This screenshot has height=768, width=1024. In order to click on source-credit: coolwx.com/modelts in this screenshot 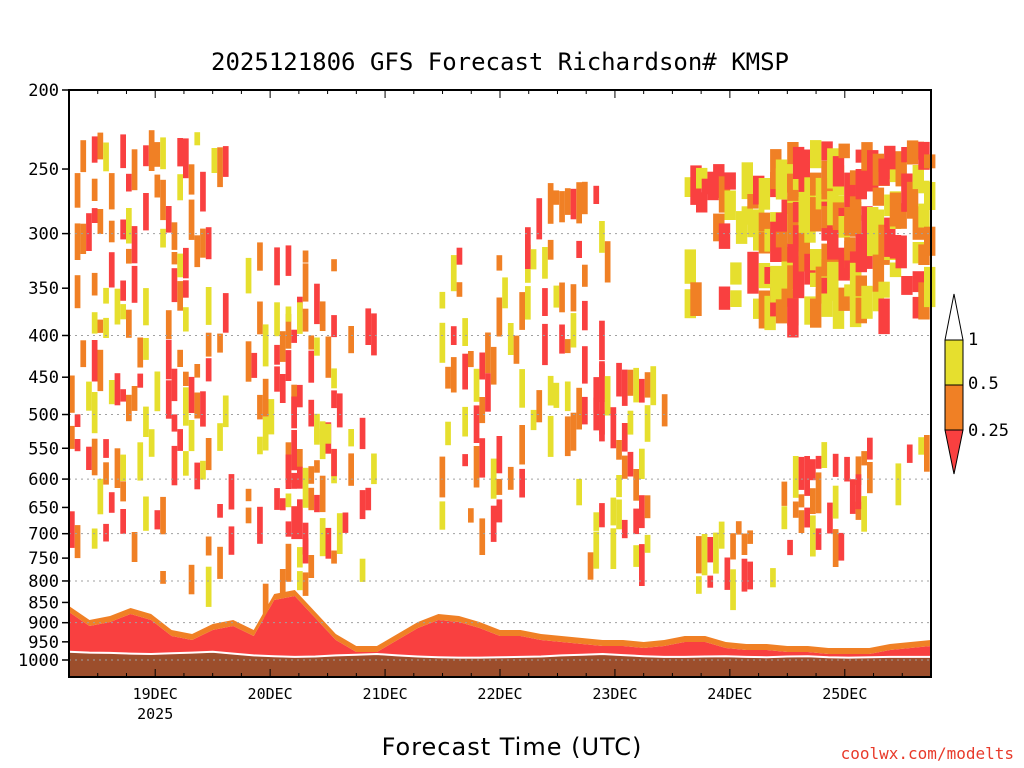, I will do `click(927, 753)`.